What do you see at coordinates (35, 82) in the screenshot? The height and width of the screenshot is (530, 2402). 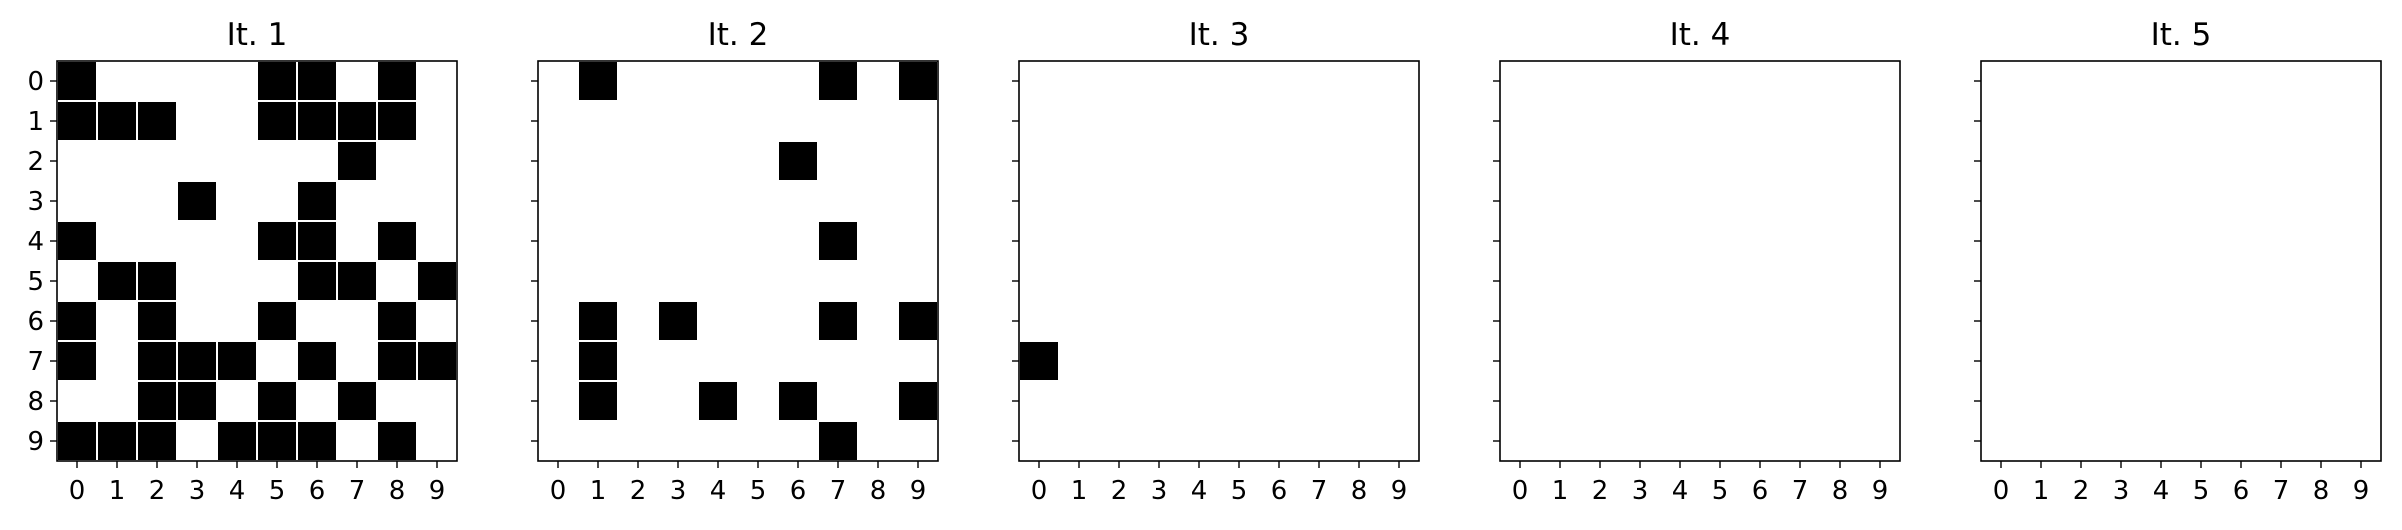 I see `y-tick-label: 0` at bounding box center [35, 82].